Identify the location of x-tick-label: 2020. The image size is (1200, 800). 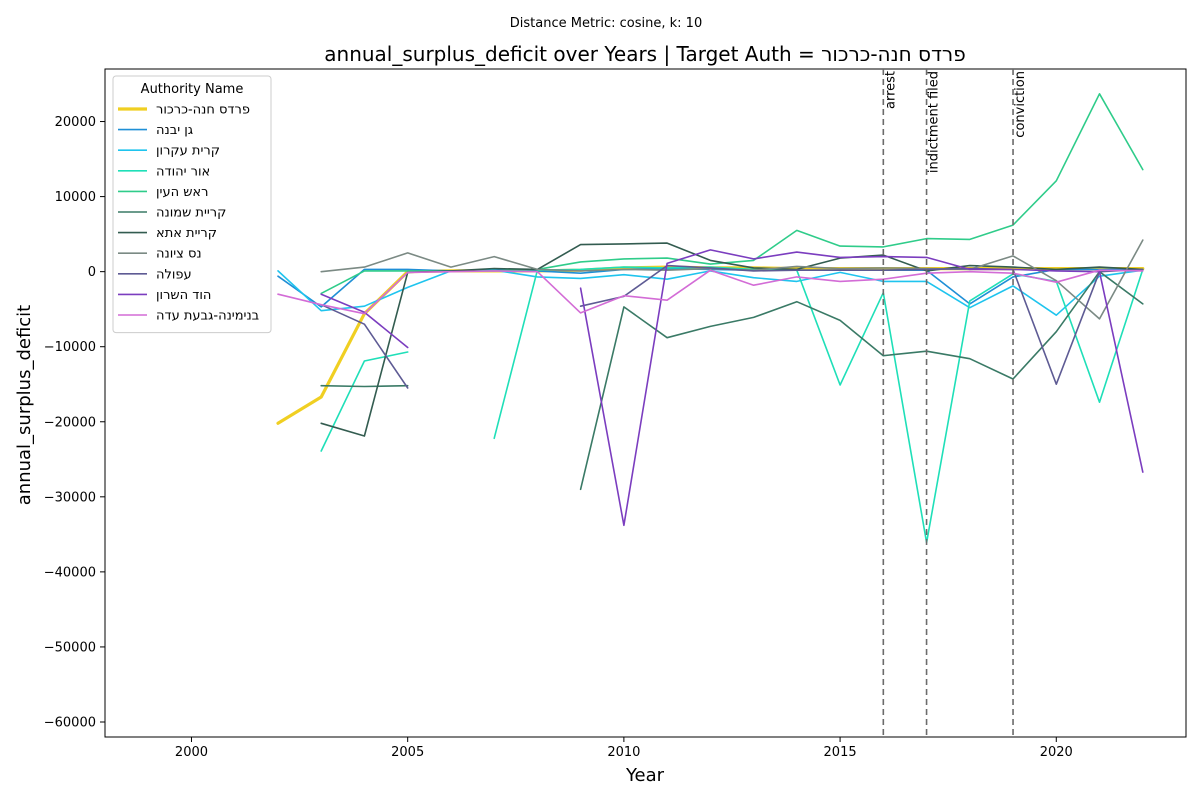
(1056, 752).